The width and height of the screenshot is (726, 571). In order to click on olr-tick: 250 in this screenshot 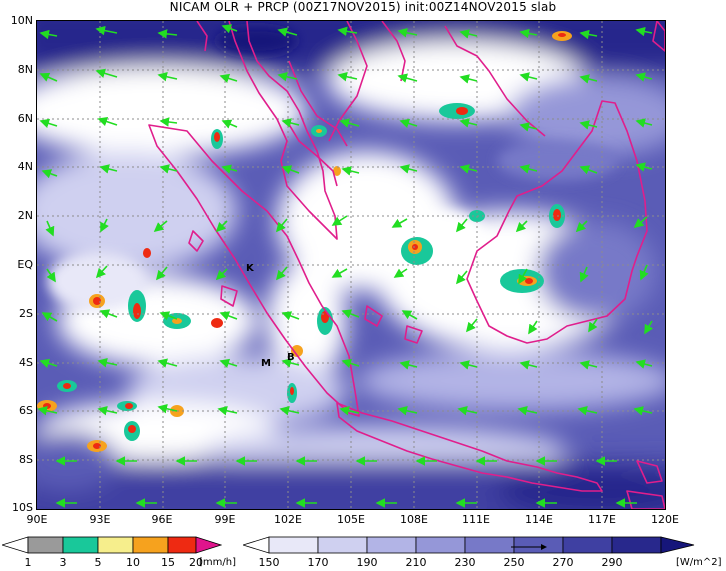, I will do `click(514, 562)`.